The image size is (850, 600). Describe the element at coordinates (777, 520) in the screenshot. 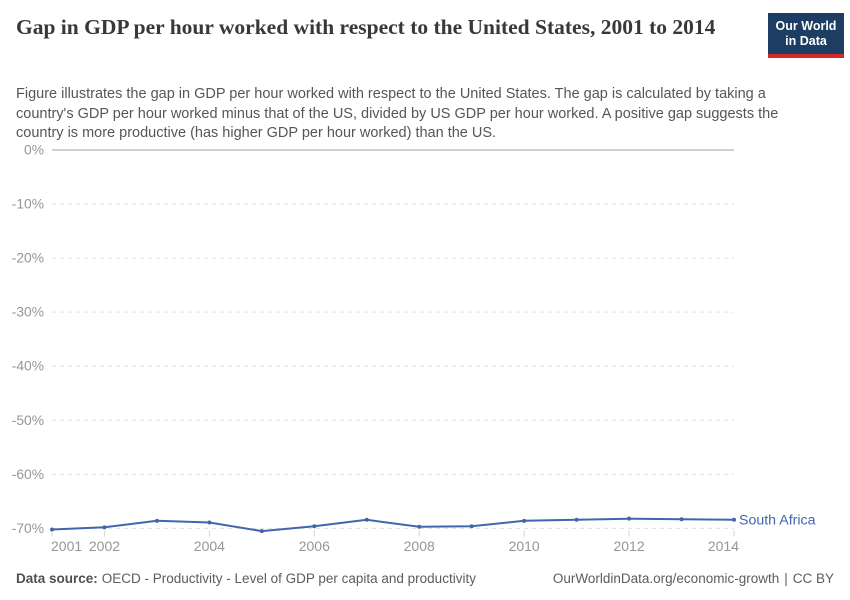

I see `series-label-south-africa: South Africa` at that location.